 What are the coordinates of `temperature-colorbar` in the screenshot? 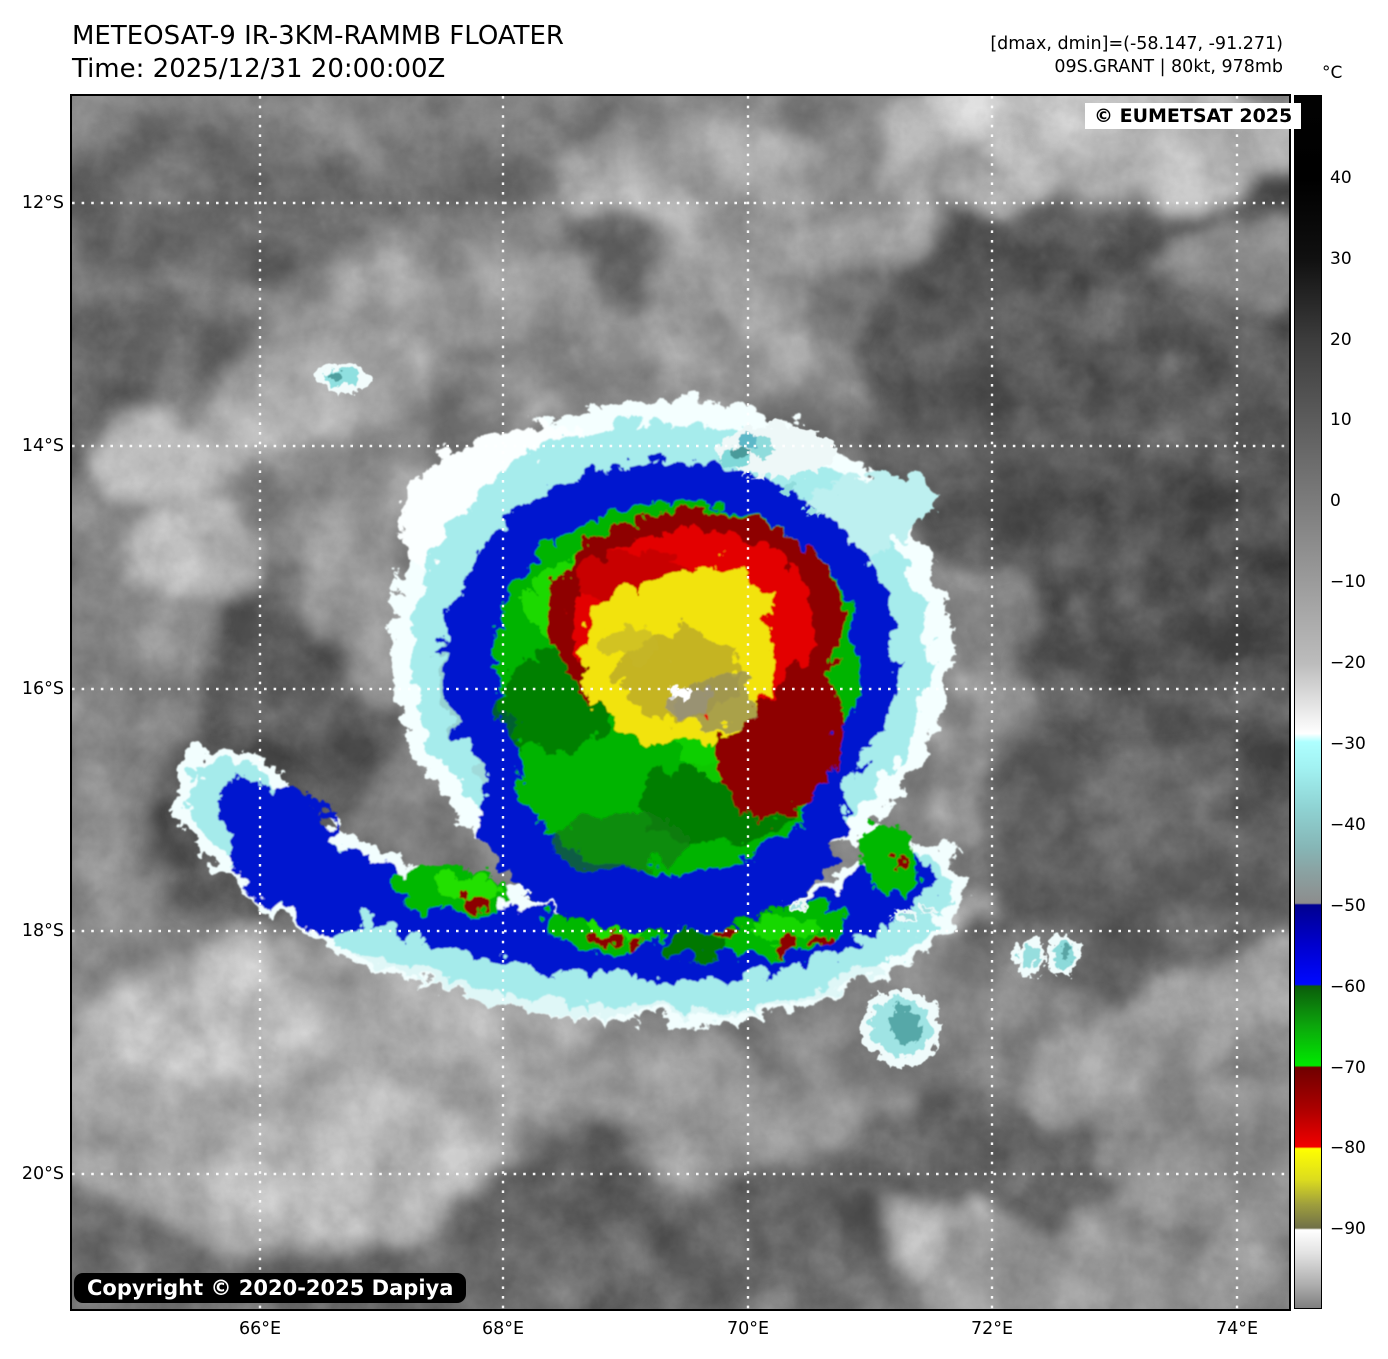 It's located at (1308, 702).